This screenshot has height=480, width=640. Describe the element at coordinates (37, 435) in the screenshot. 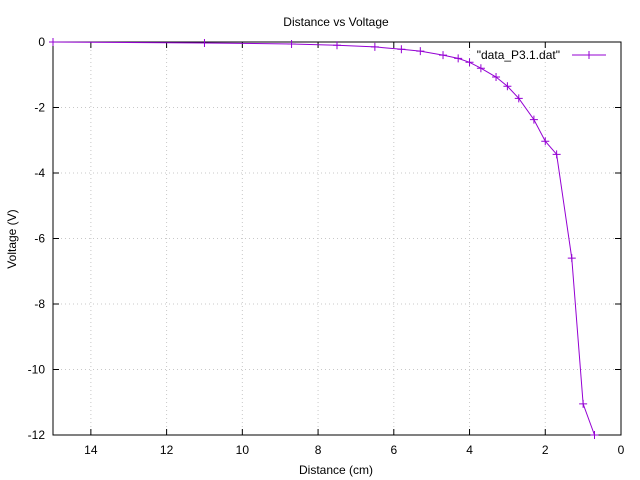

I see `y-tick-label: -12` at that location.